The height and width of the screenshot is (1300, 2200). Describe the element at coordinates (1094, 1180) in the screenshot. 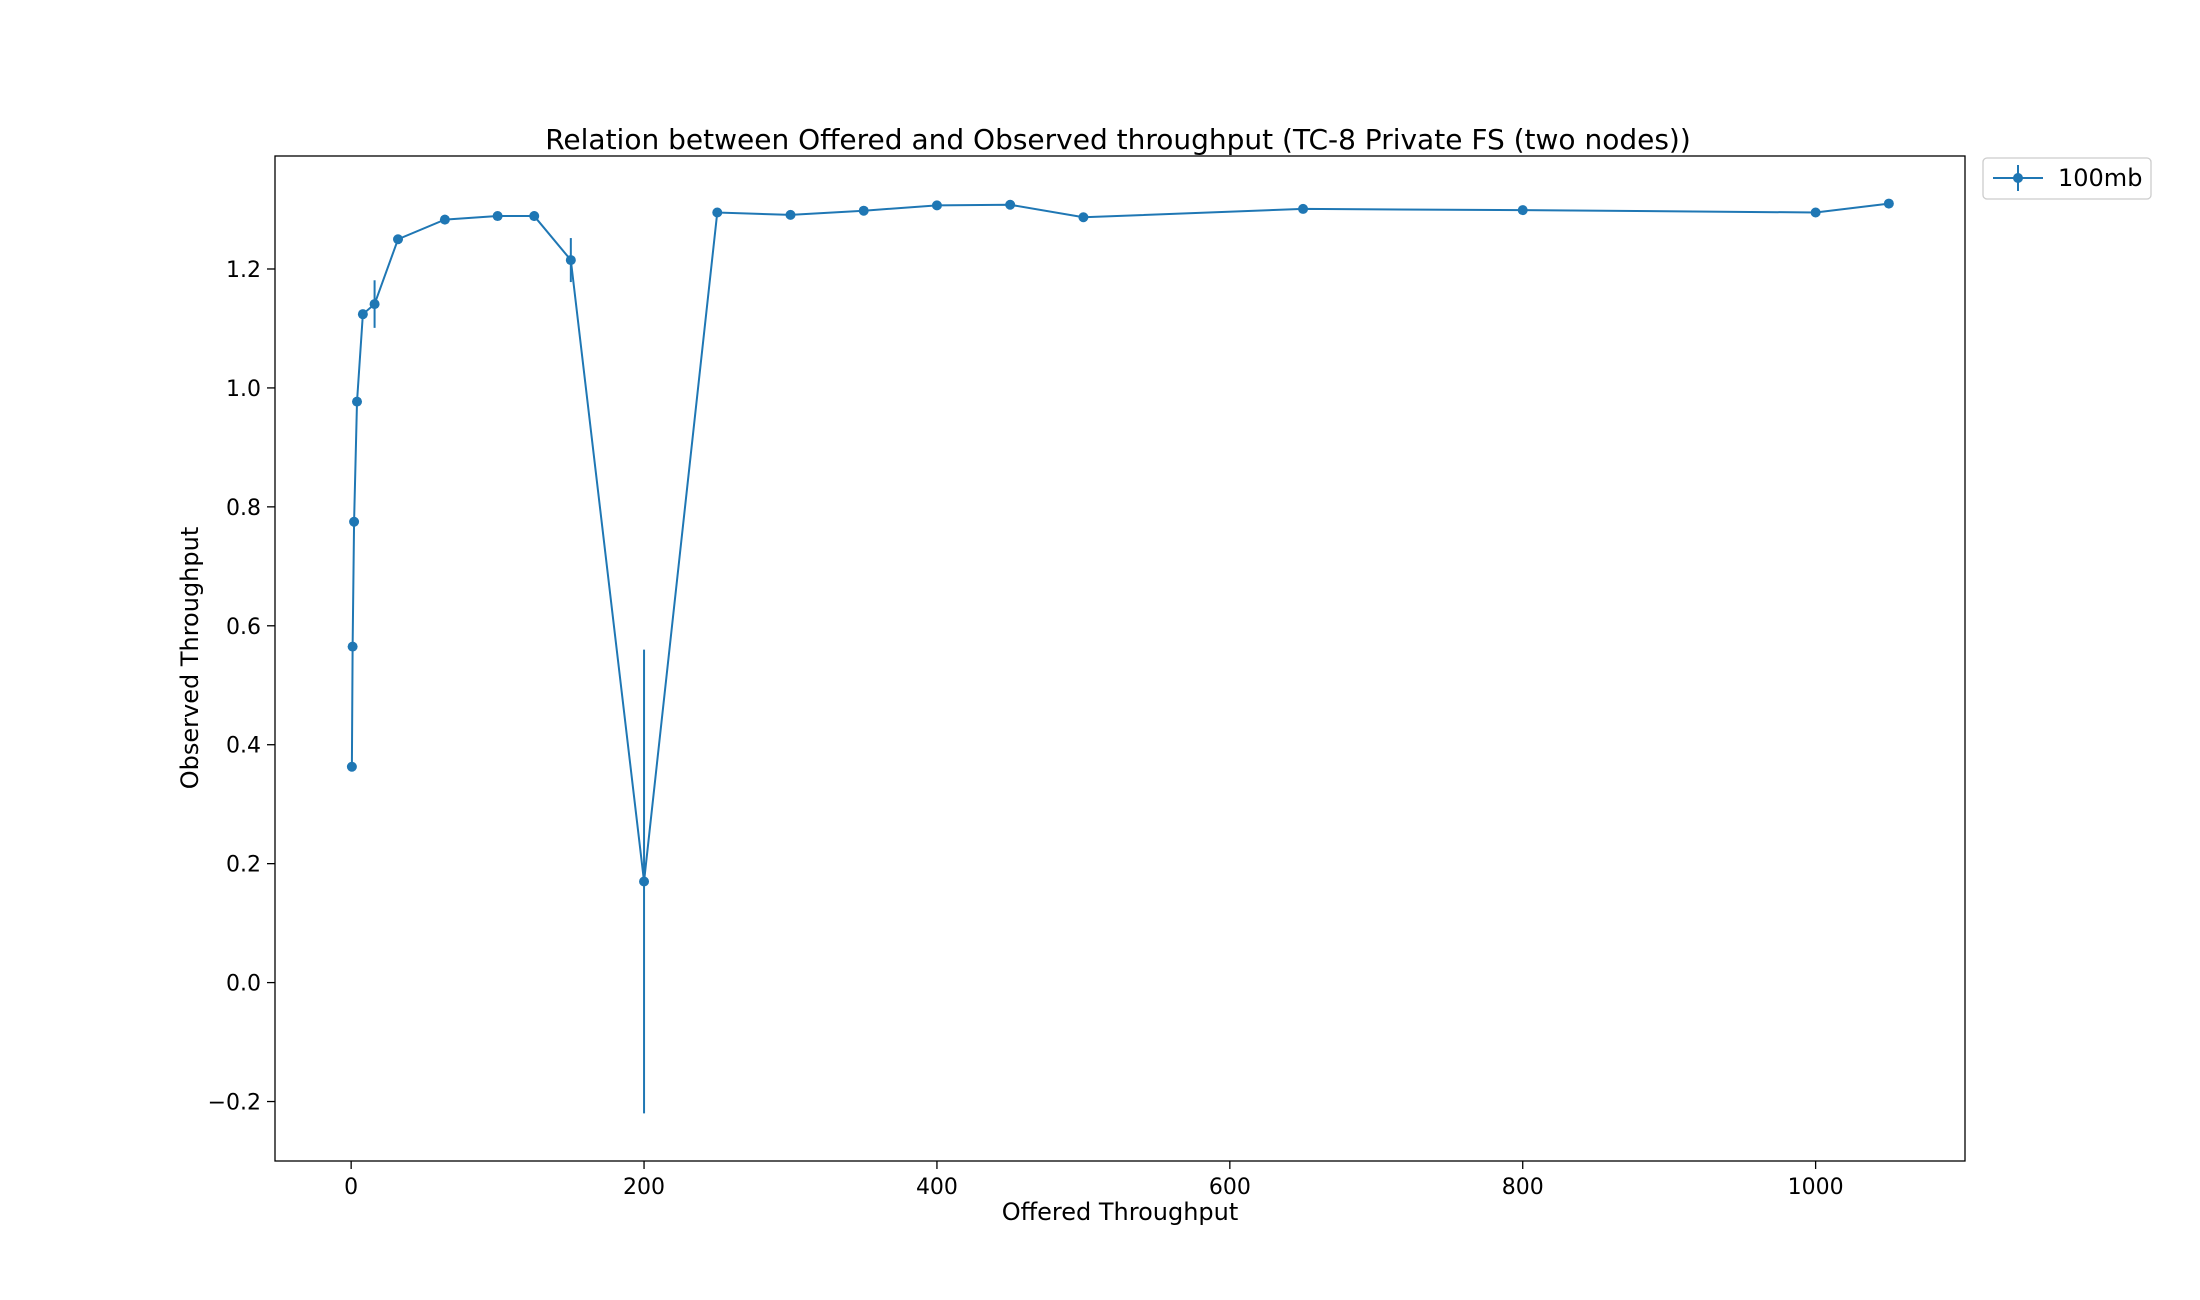

I see `x-axis: 0 200 400 600 800 1000` at that location.